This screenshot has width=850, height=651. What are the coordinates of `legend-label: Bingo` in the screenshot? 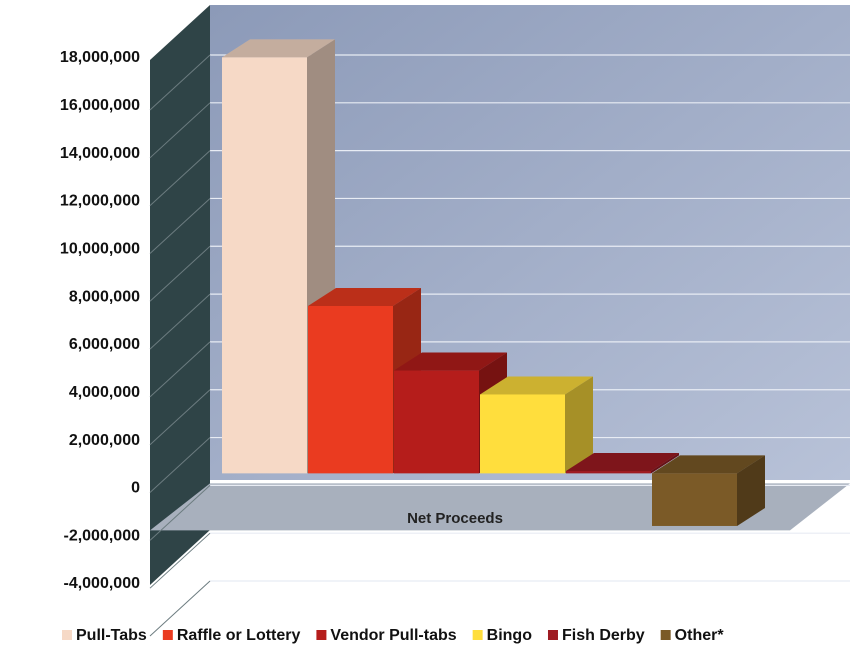 It's located at (510, 635).